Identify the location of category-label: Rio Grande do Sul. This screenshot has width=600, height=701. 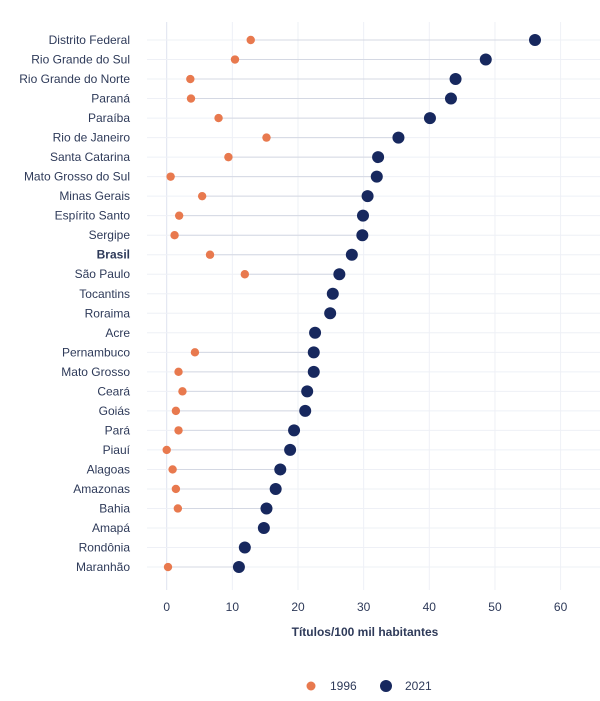
(80, 60).